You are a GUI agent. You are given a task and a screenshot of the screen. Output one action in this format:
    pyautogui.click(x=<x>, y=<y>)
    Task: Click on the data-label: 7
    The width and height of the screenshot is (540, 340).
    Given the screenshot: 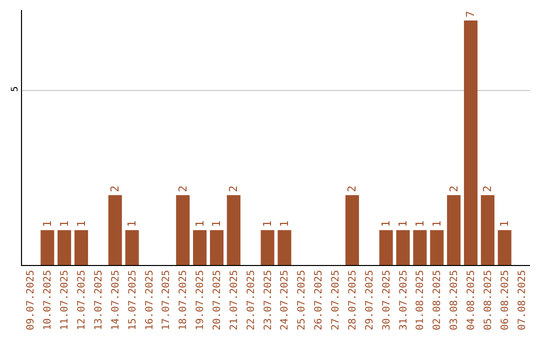 What is the action you would take?
    pyautogui.click(x=471, y=14)
    